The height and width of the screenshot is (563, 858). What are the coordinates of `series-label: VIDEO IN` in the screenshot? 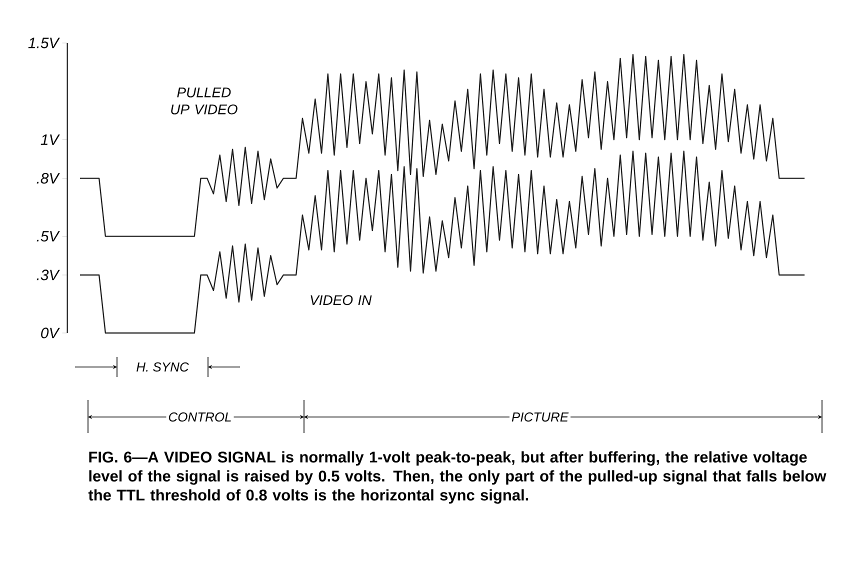 It's located at (341, 300).